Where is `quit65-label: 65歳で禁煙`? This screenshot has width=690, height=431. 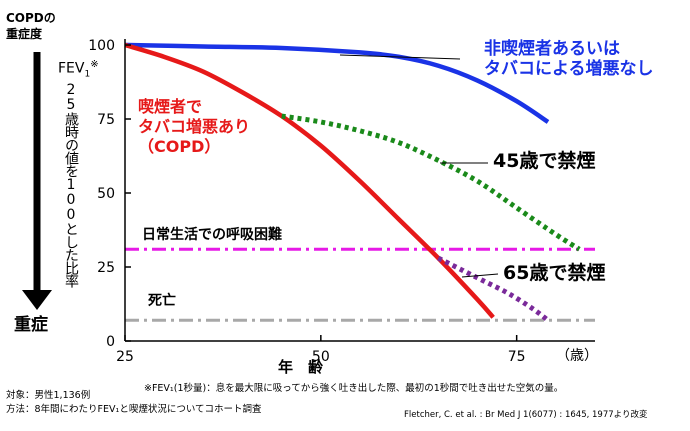 quit65-label: 65歳で禁煙 is located at coordinates (554, 273).